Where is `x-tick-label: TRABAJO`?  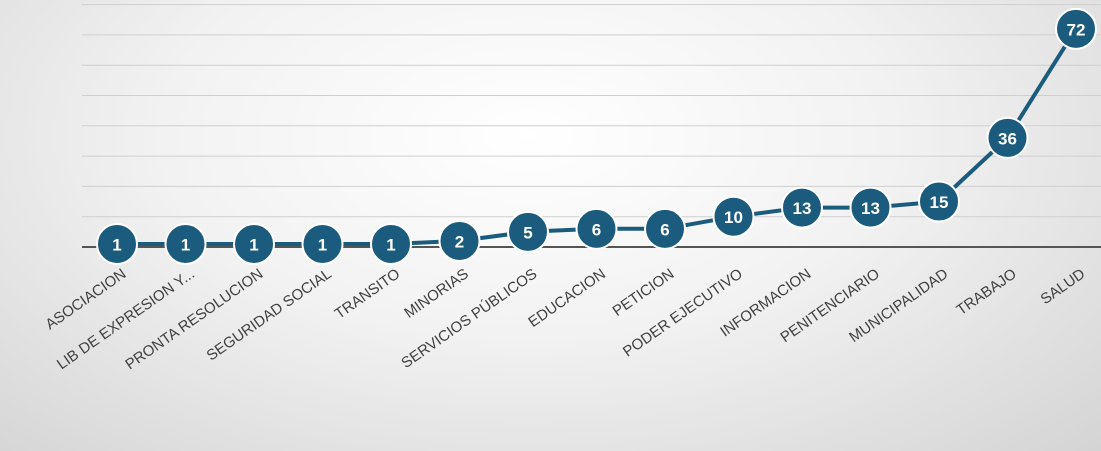 x-tick-label: TRABAJO is located at coordinates (986, 292).